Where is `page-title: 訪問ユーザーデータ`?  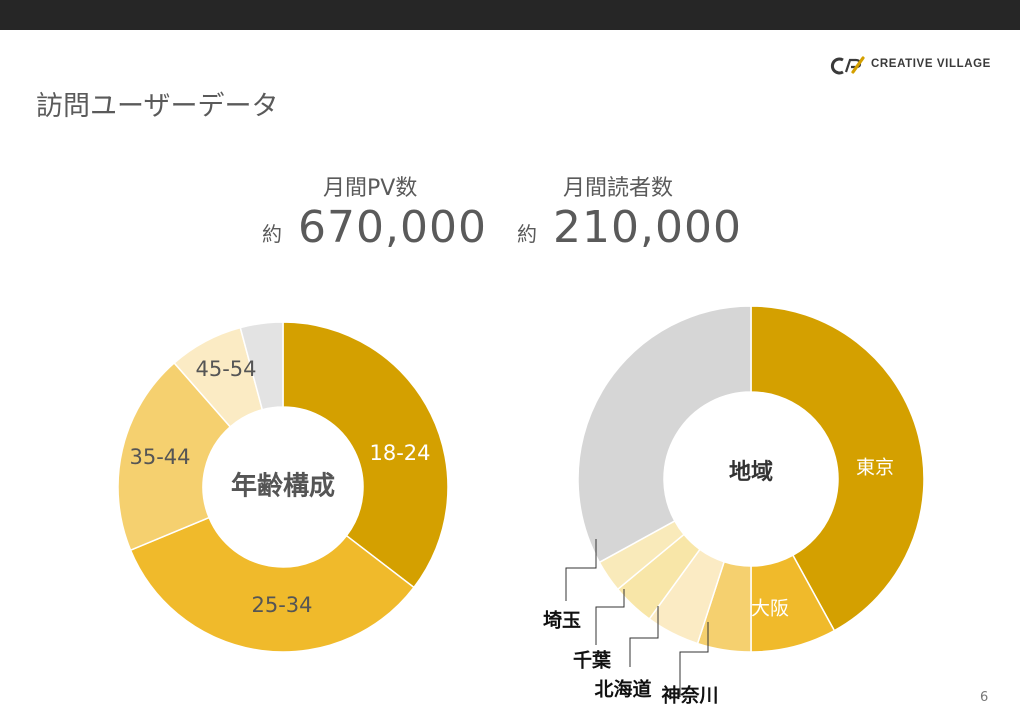
page-title: 訪問ユーザーデータ is located at coordinates (157, 106).